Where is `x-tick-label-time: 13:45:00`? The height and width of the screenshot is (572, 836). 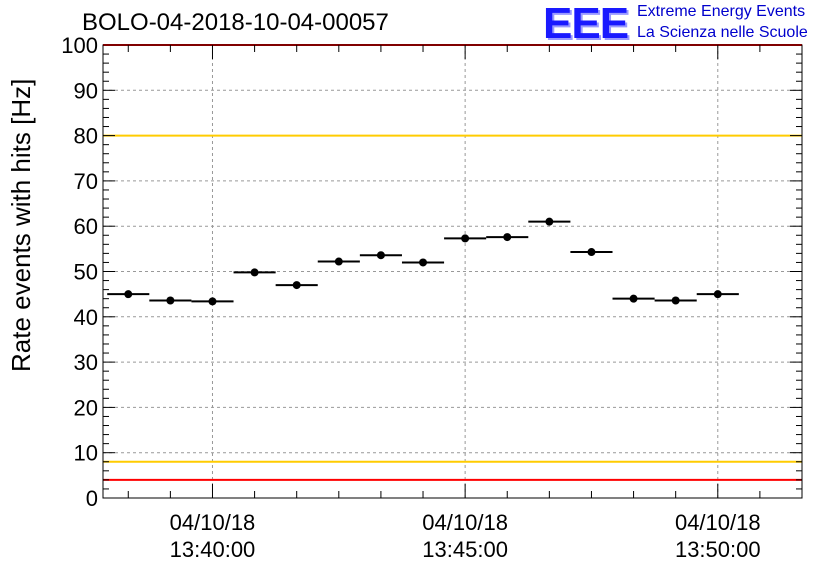 x-tick-label-time: 13:45:00 is located at coordinates (465, 549).